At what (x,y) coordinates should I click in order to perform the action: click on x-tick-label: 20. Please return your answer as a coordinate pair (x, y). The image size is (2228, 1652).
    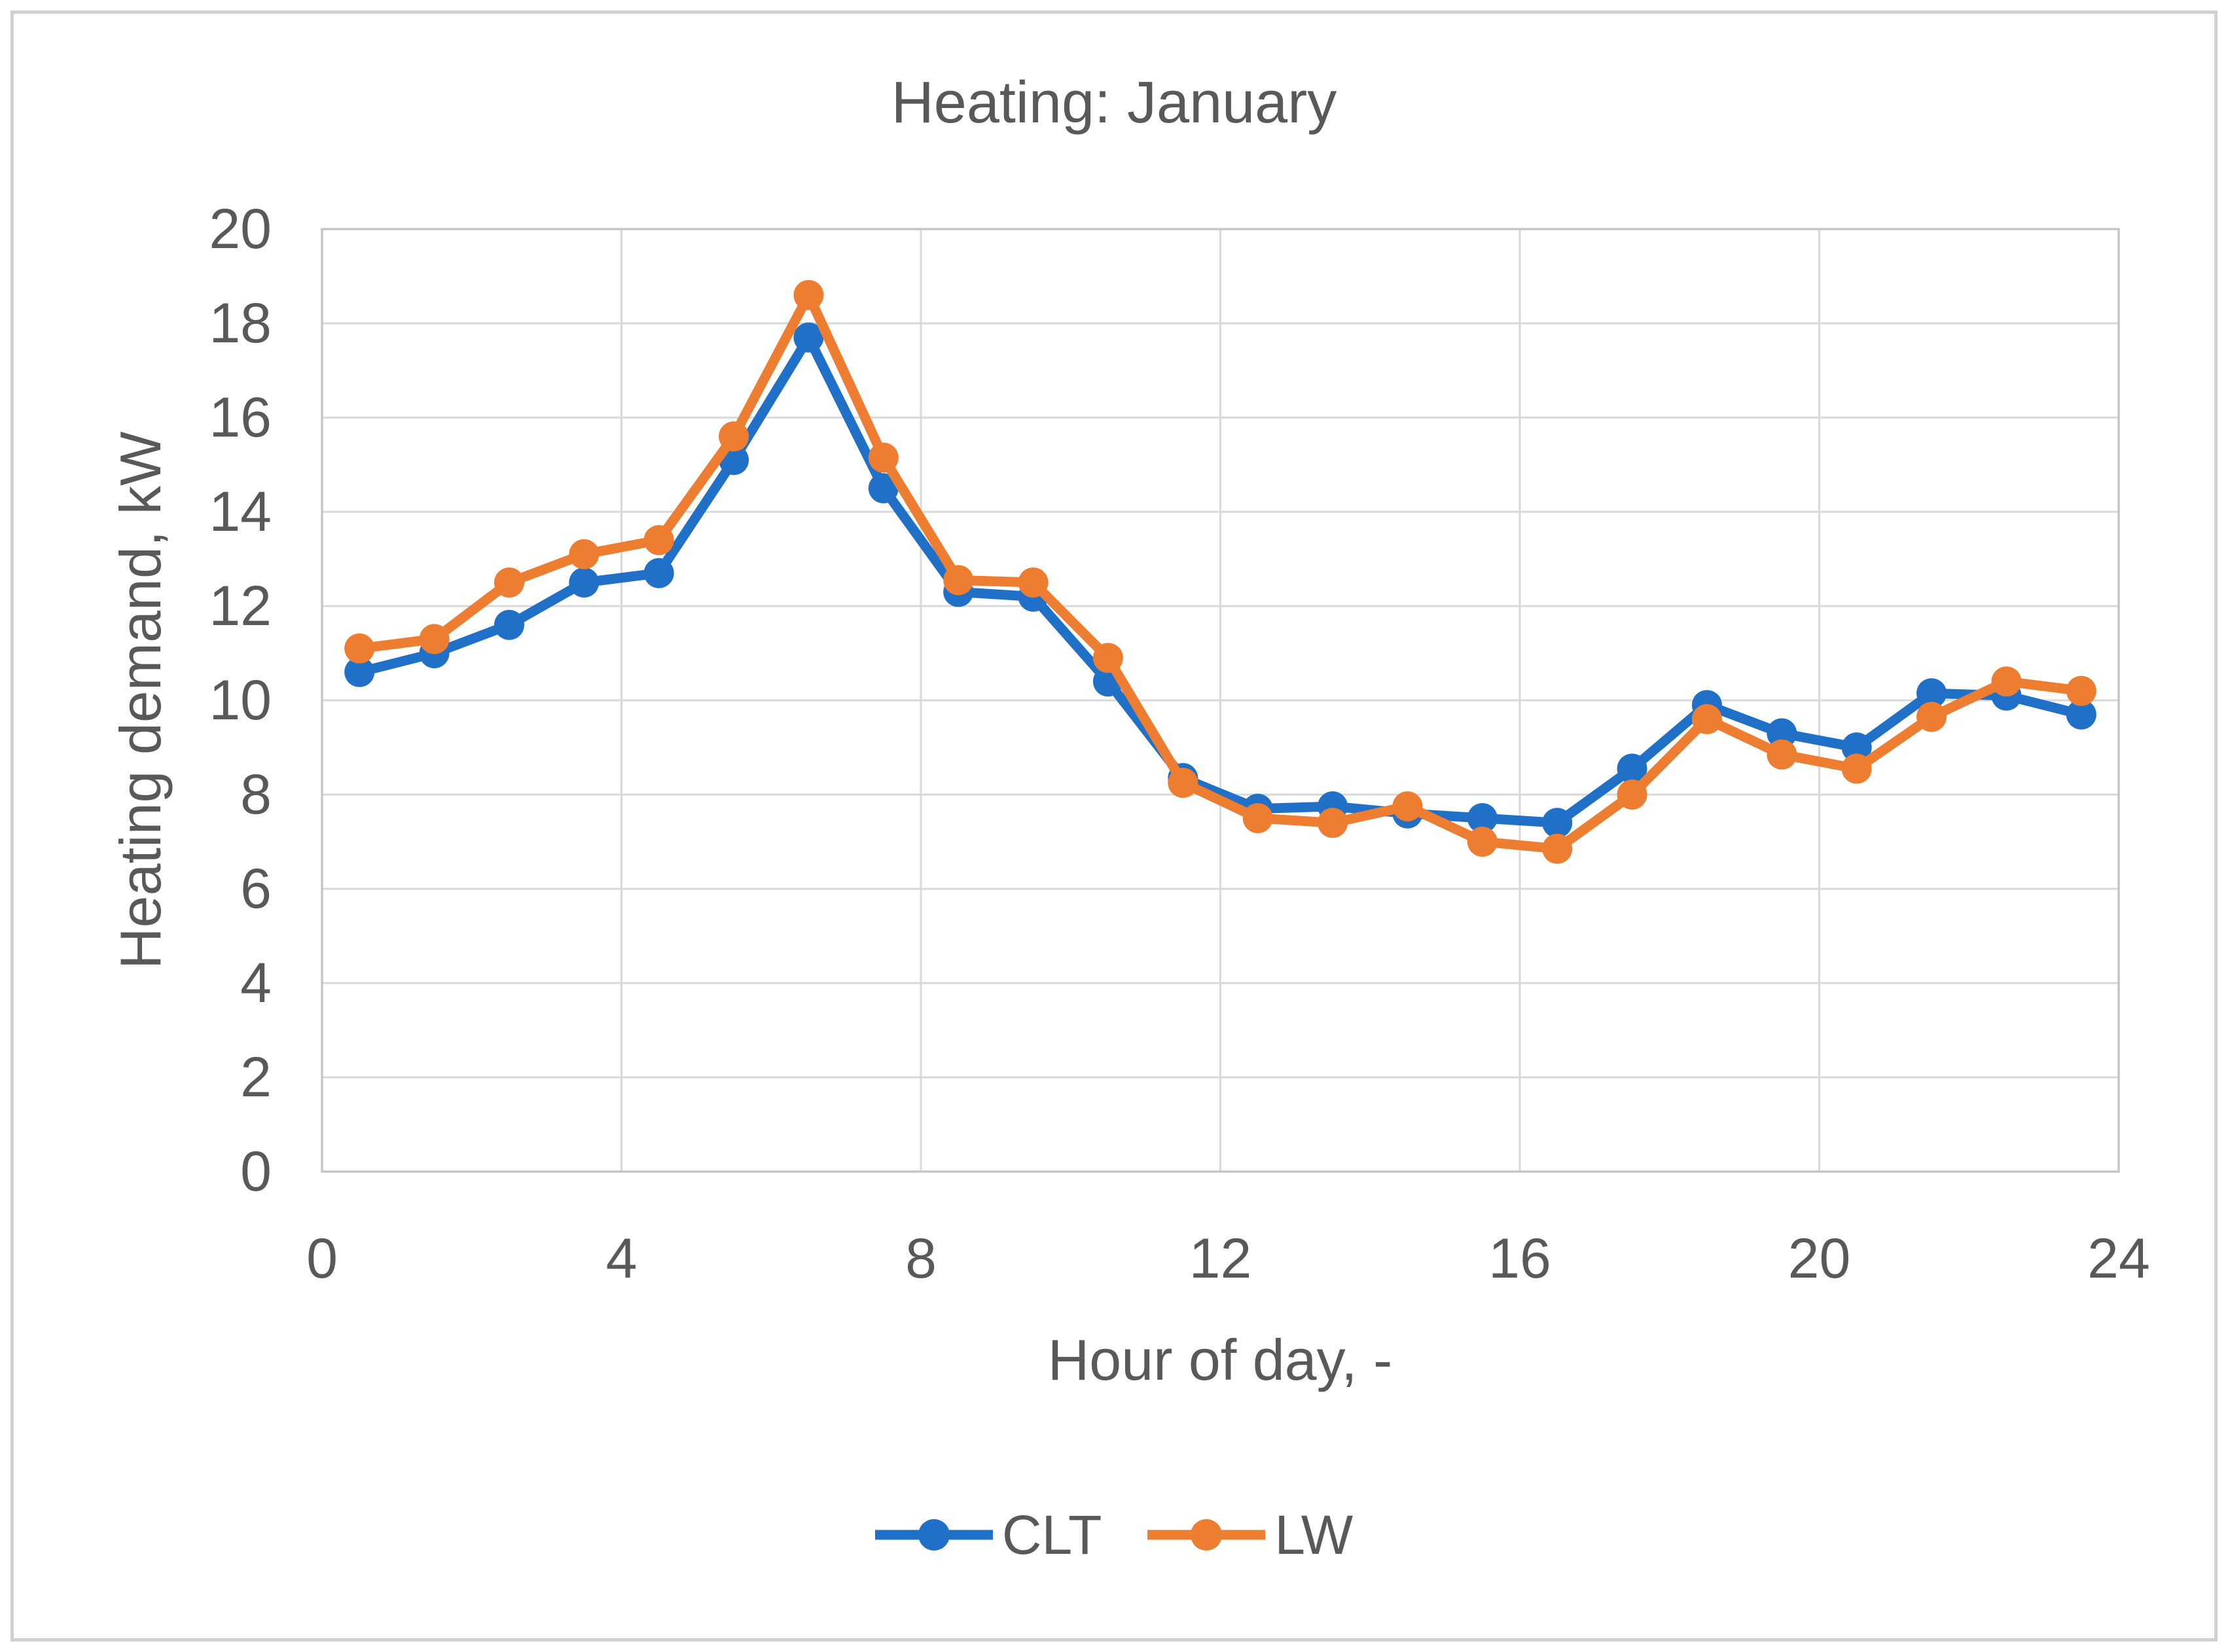
    Looking at the image, I should click on (1820, 1258).